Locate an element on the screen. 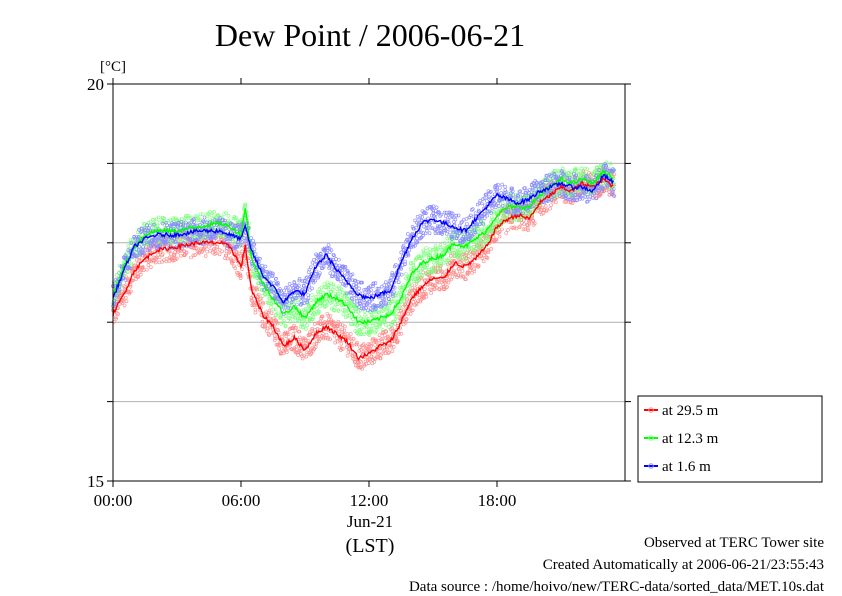  y-tick-label: 20 is located at coordinates (95, 84).